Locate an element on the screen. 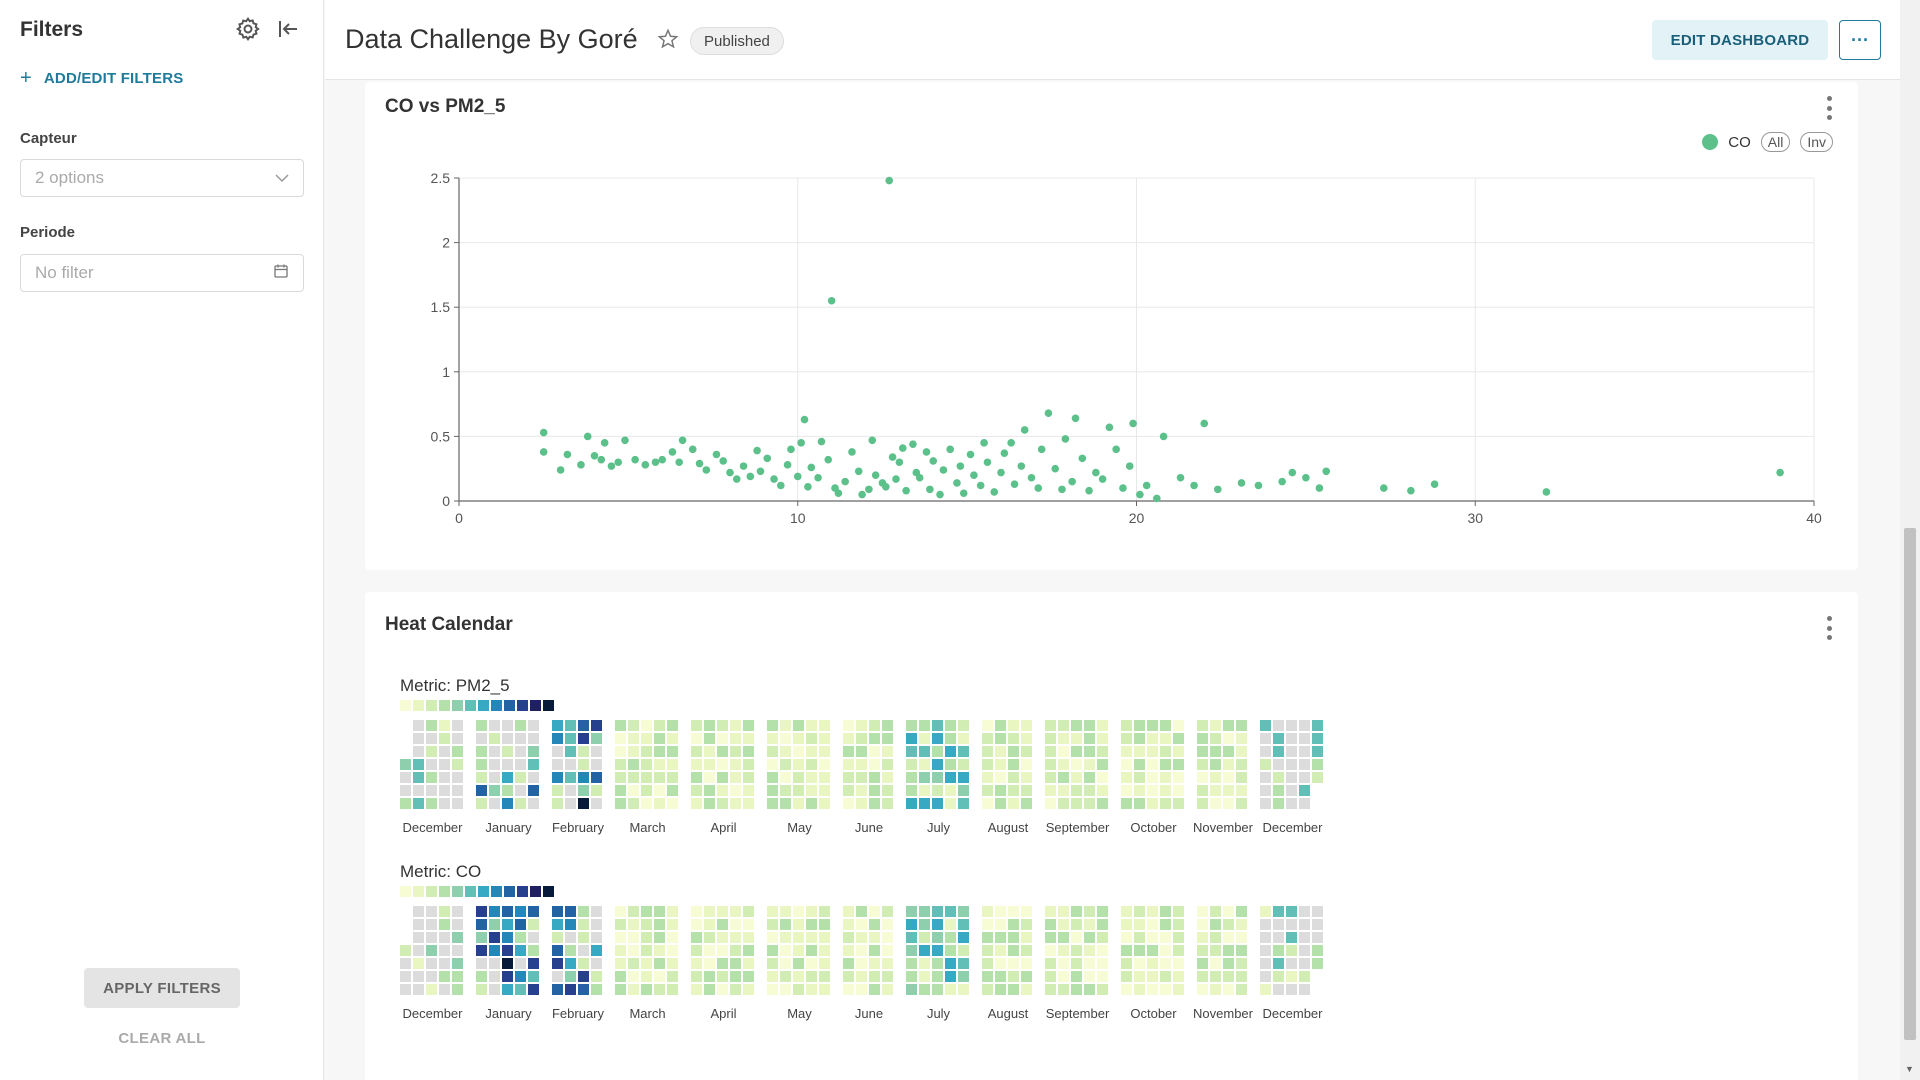 The height and width of the screenshot is (1080, 1920). scroll-down-arrow: ▼ is located at coordinates (1909, 1069).